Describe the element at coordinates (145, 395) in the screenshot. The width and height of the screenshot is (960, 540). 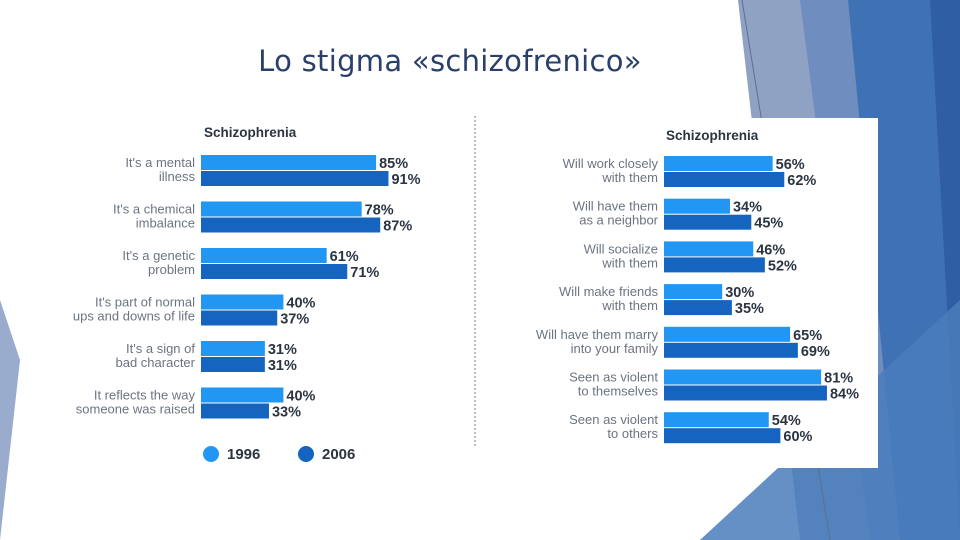
I see `category-label: It reflects the way` at that location.